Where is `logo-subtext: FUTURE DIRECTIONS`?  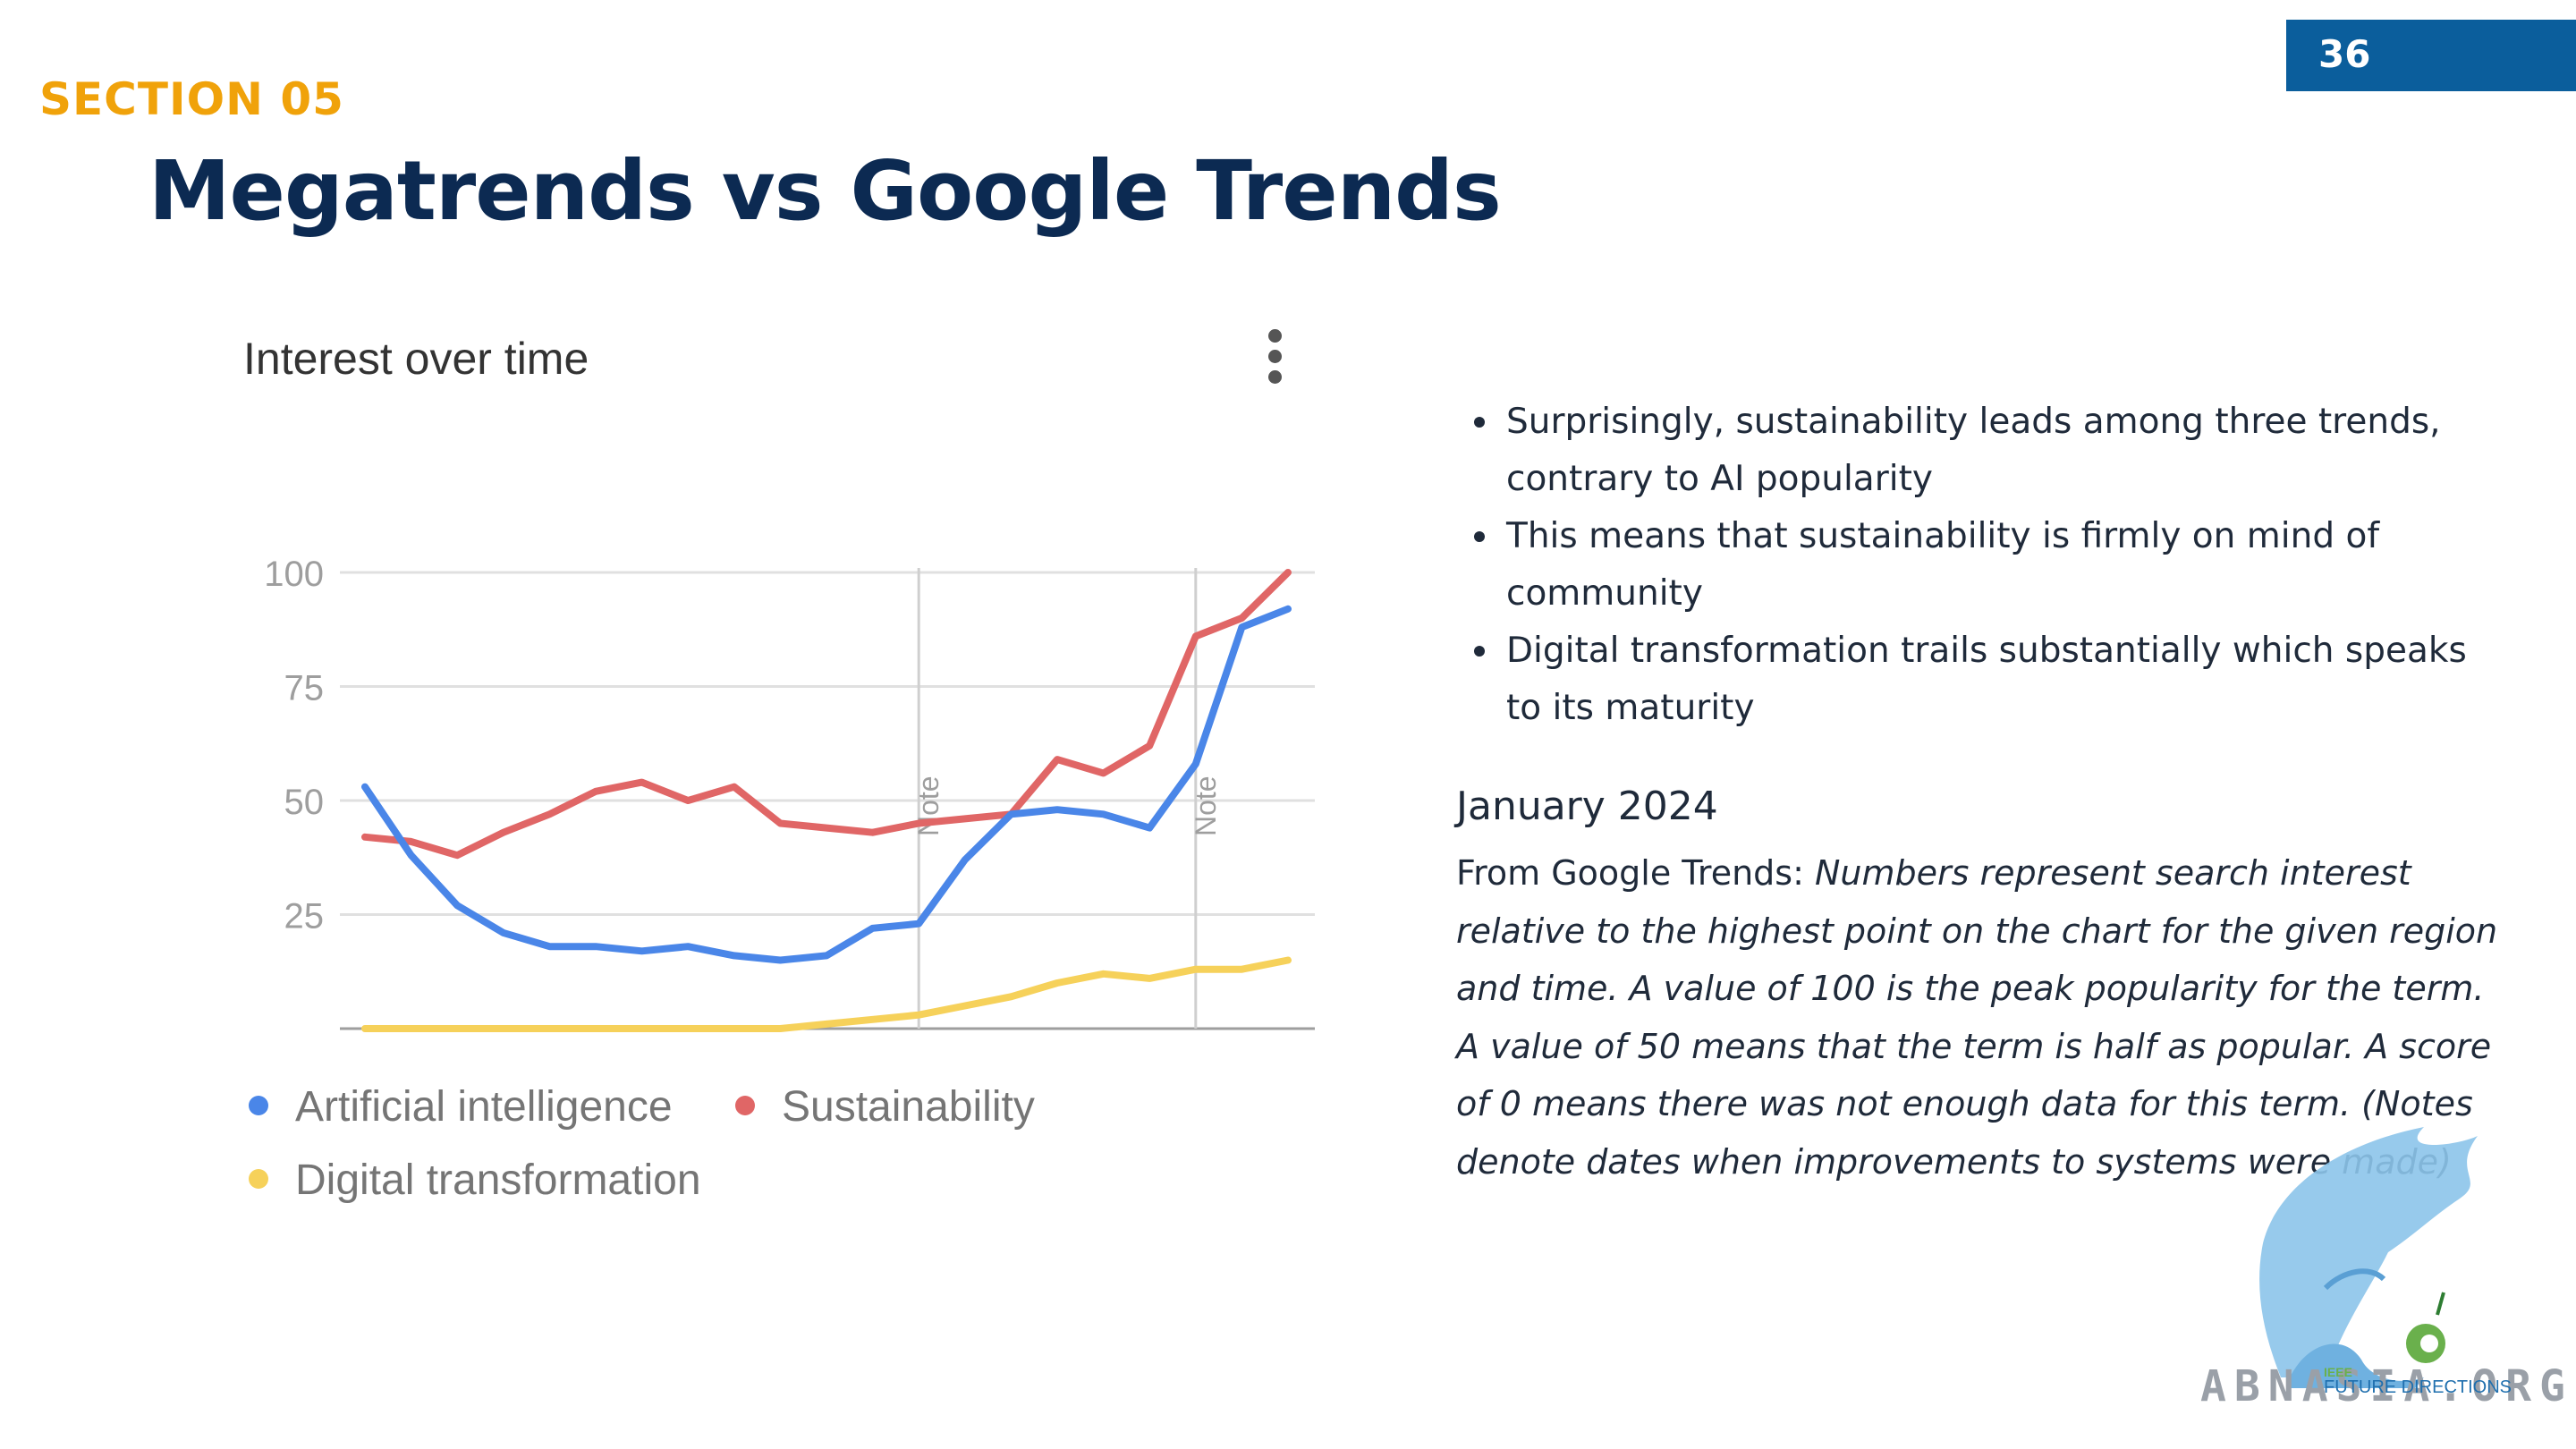
logo-subtext: FUTURE DIRECTIONS is located at coordinates (2418, 1387).